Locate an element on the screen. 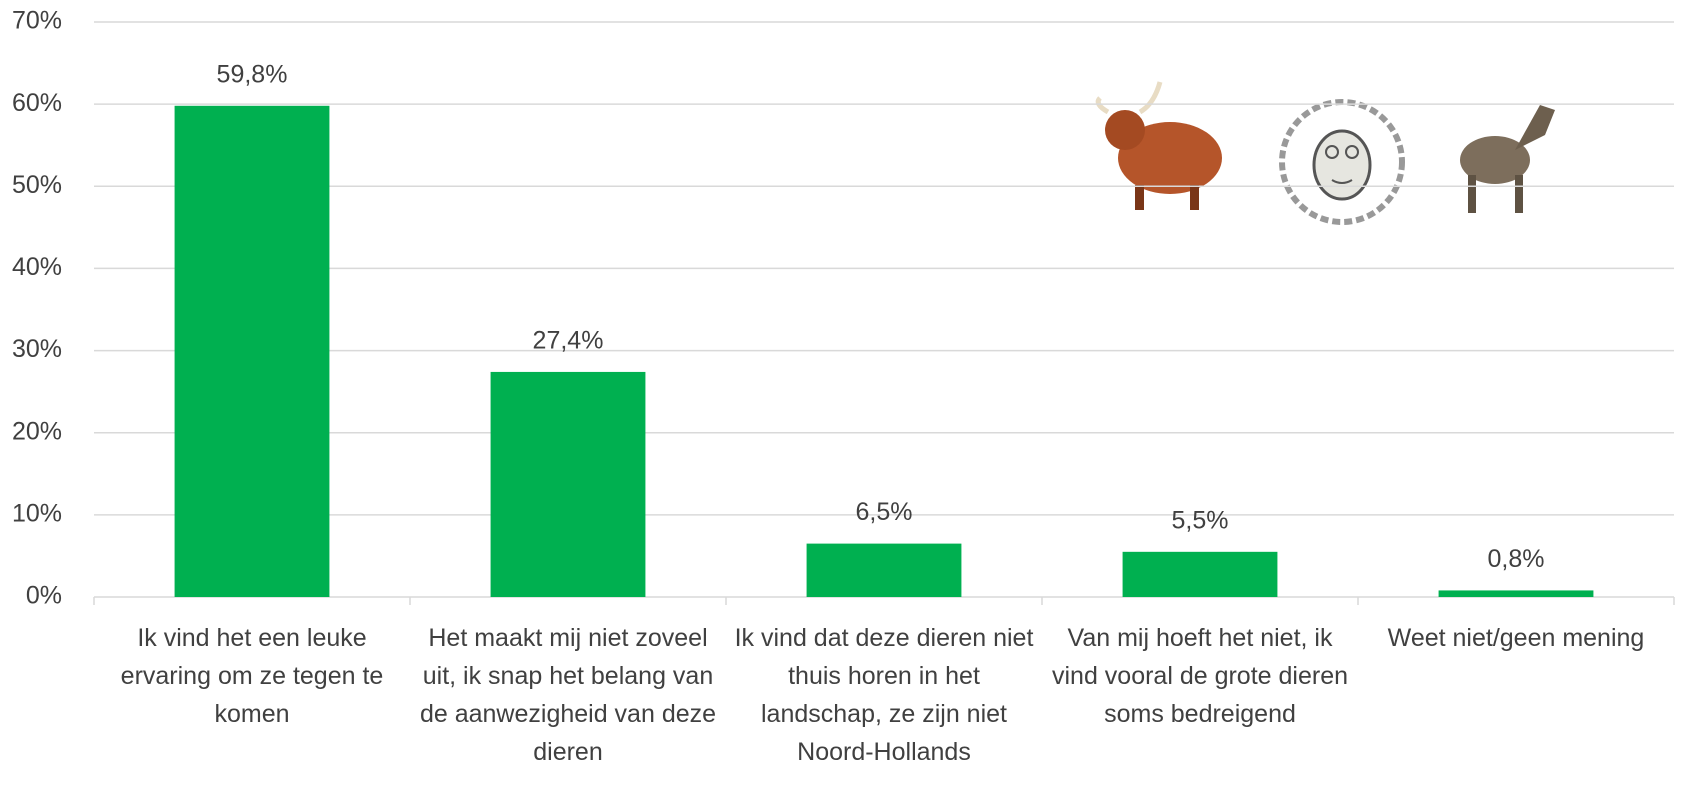  x-tick-label: Weet niet/geen mening is located at coordinates (1516, 638).